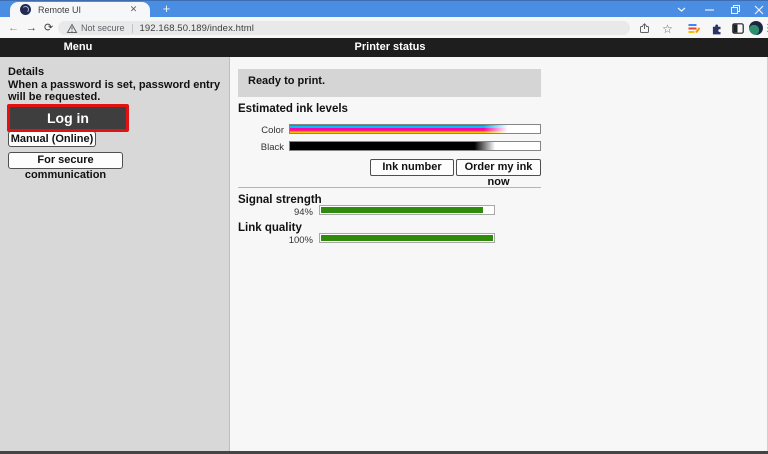  Describe the element at coordinates (52, 139) in the screenshot. I see `manual-online-button: Manual (Online)` at that location.